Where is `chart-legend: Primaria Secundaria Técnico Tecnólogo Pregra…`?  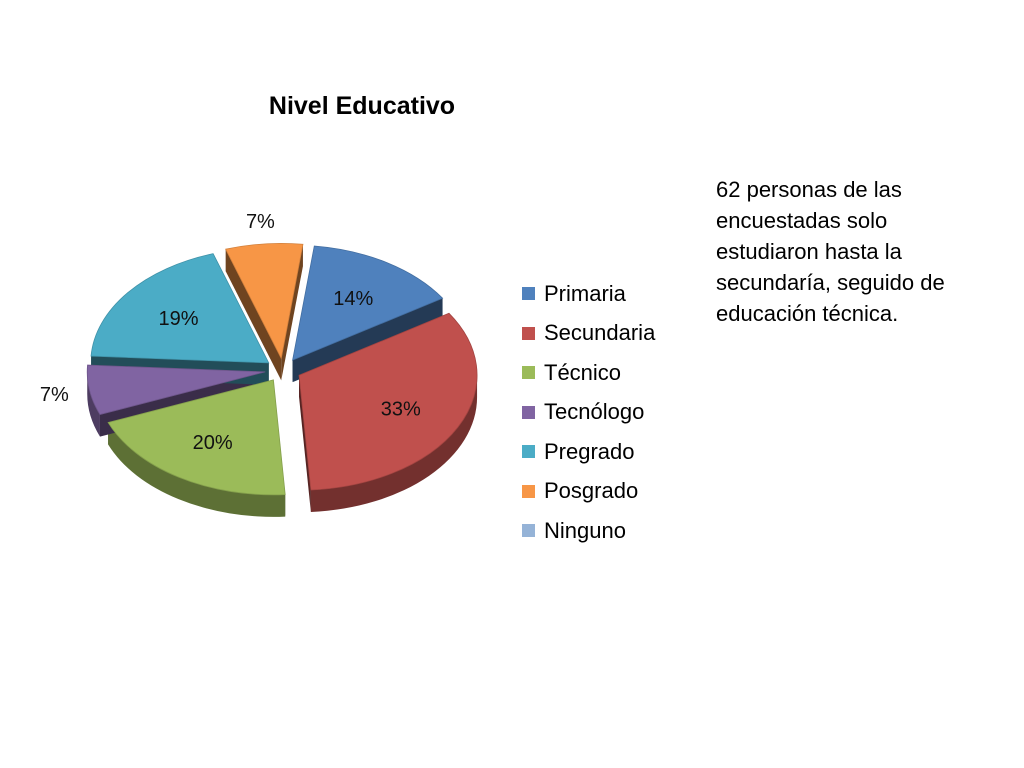 chart-legend: Primaria Secundaria Técnico Tecnólogo Pregra… is located at coordinates (588, 412).